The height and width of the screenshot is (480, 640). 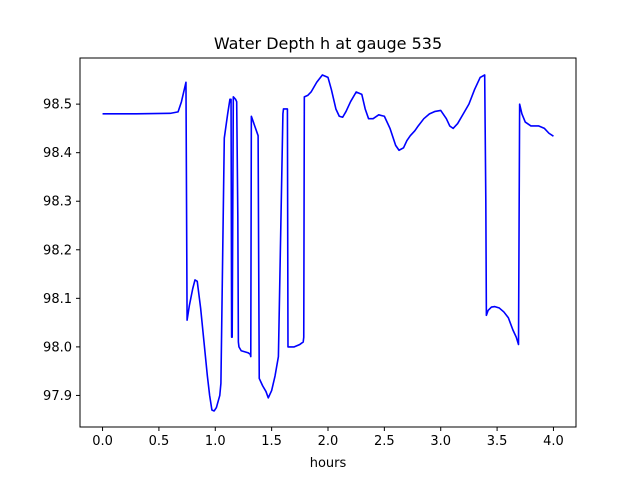 I want to click on y-tick-label: 98.0, so click(x=57, y=347).